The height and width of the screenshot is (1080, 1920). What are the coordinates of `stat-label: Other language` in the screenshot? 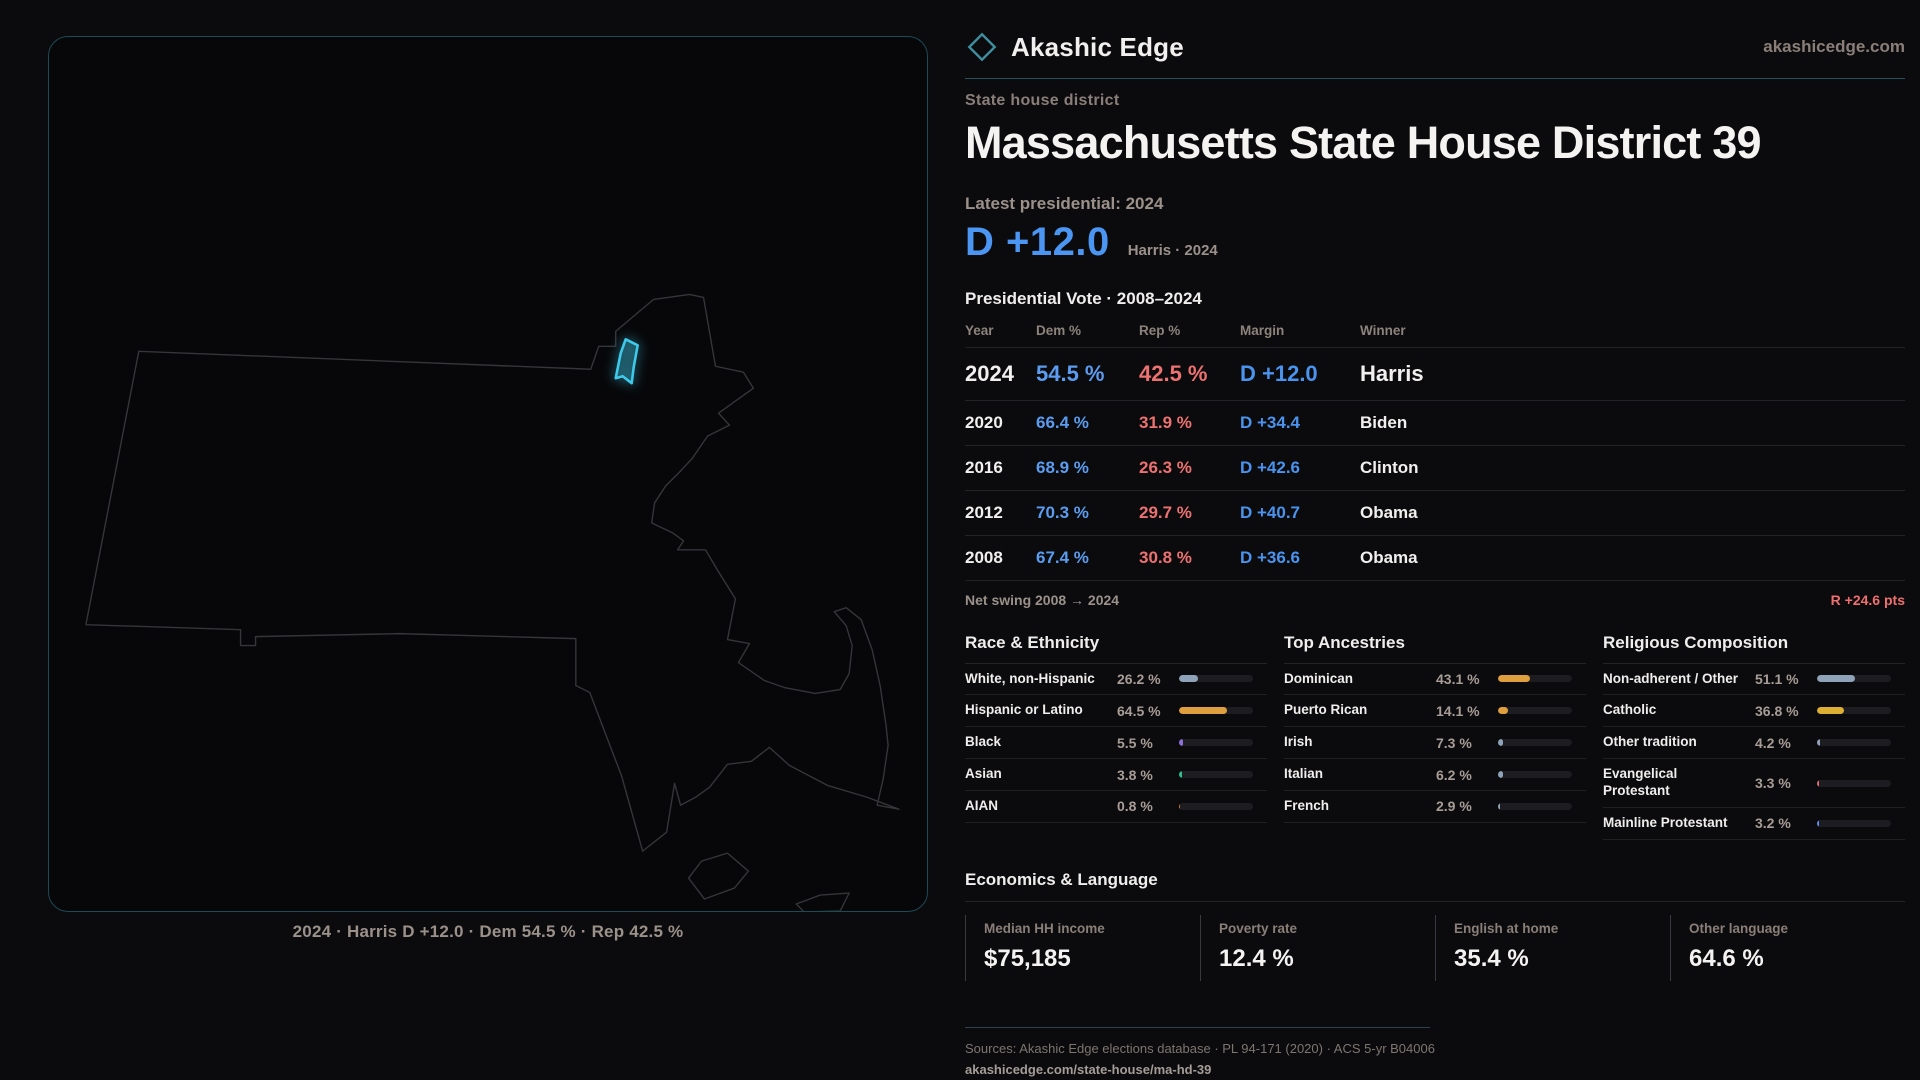 It's located at (1739, 928).